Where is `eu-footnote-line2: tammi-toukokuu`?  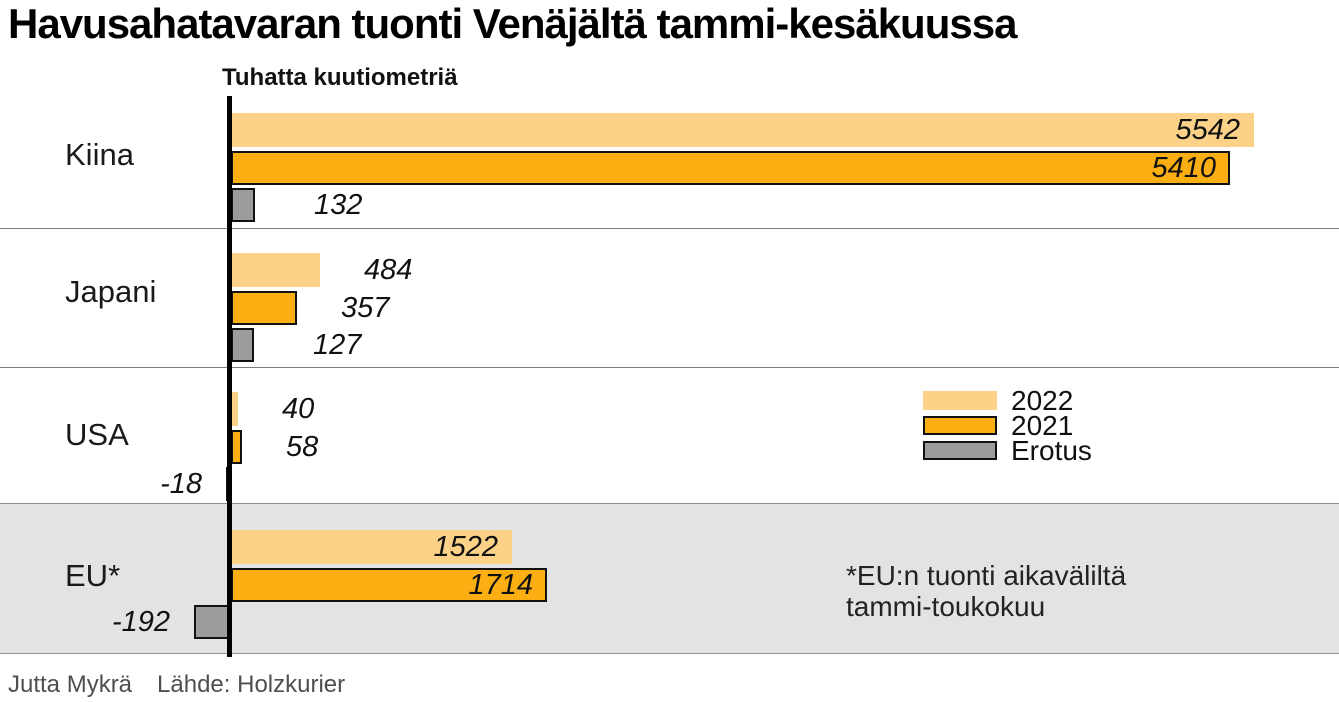
eu-footnote-line2: tammi-toukokuu is located at coordinates (946, 606).